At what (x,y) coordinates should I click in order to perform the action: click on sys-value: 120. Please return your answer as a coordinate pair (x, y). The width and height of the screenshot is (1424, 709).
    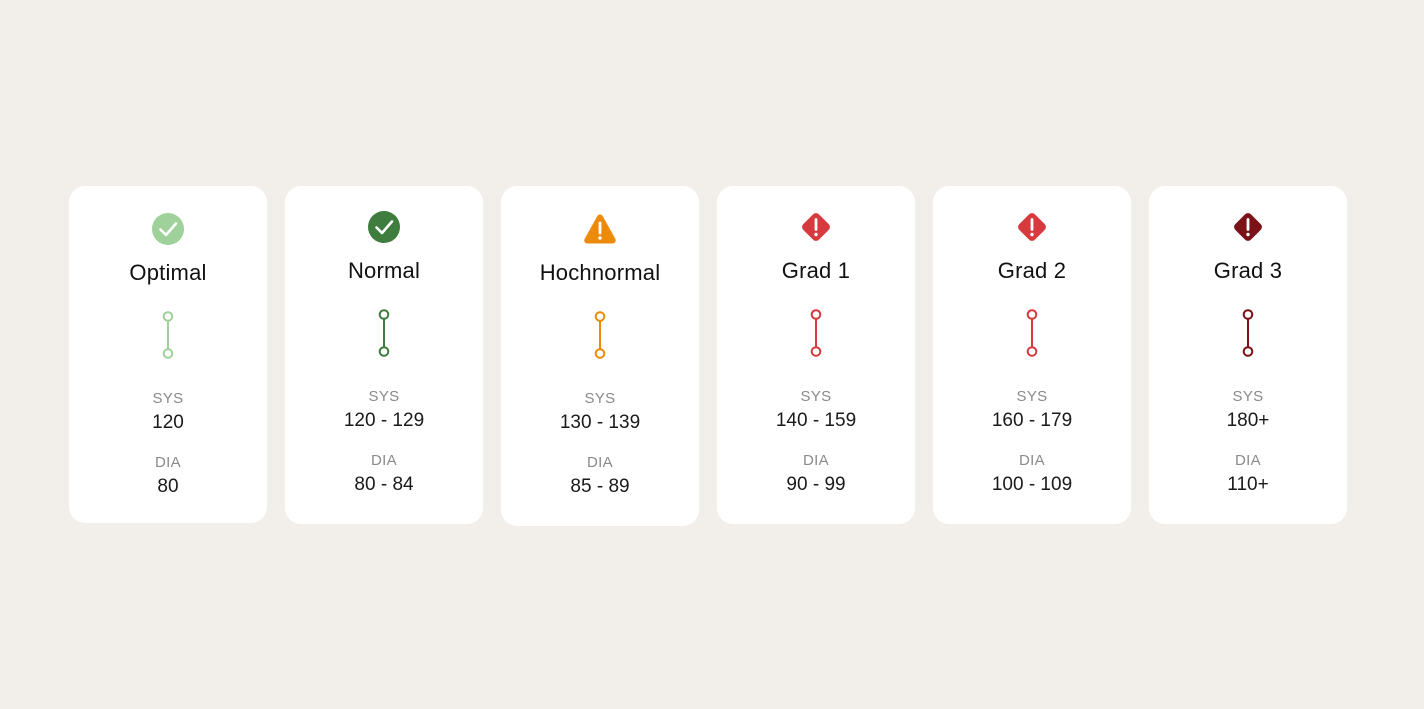
    Looking at the image, I should click on (168, 422).